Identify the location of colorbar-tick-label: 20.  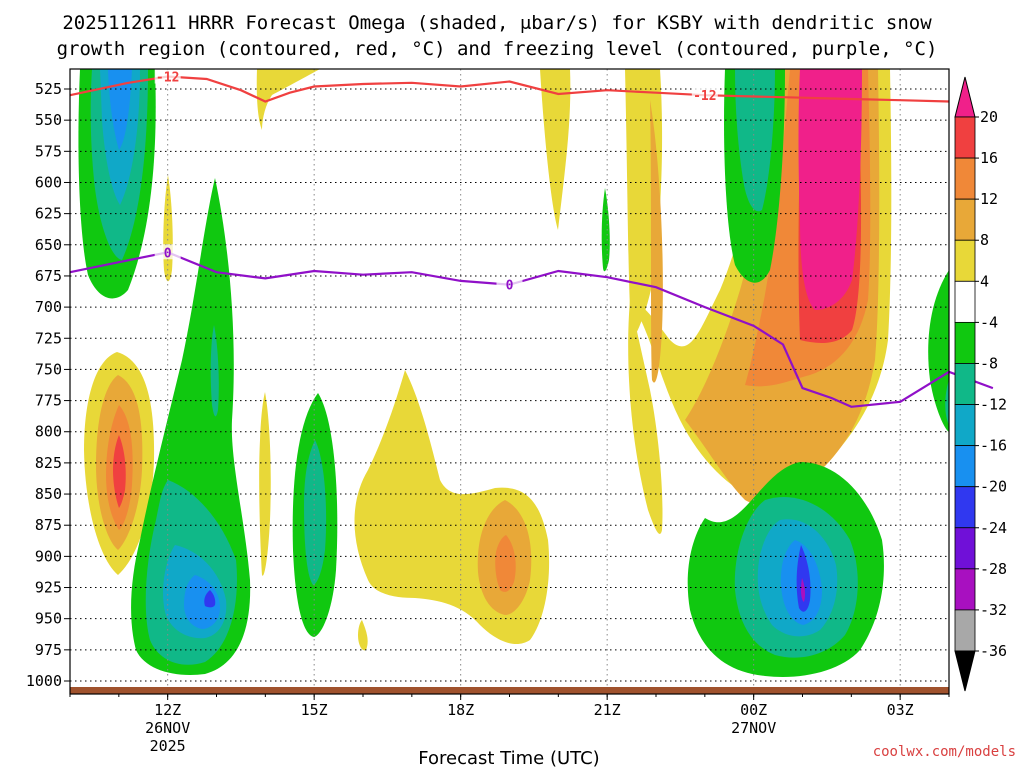
(989, 117).